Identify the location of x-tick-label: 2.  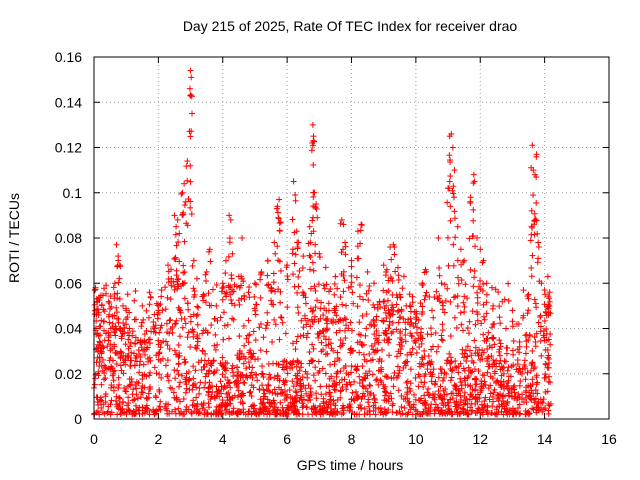
(158, 439).